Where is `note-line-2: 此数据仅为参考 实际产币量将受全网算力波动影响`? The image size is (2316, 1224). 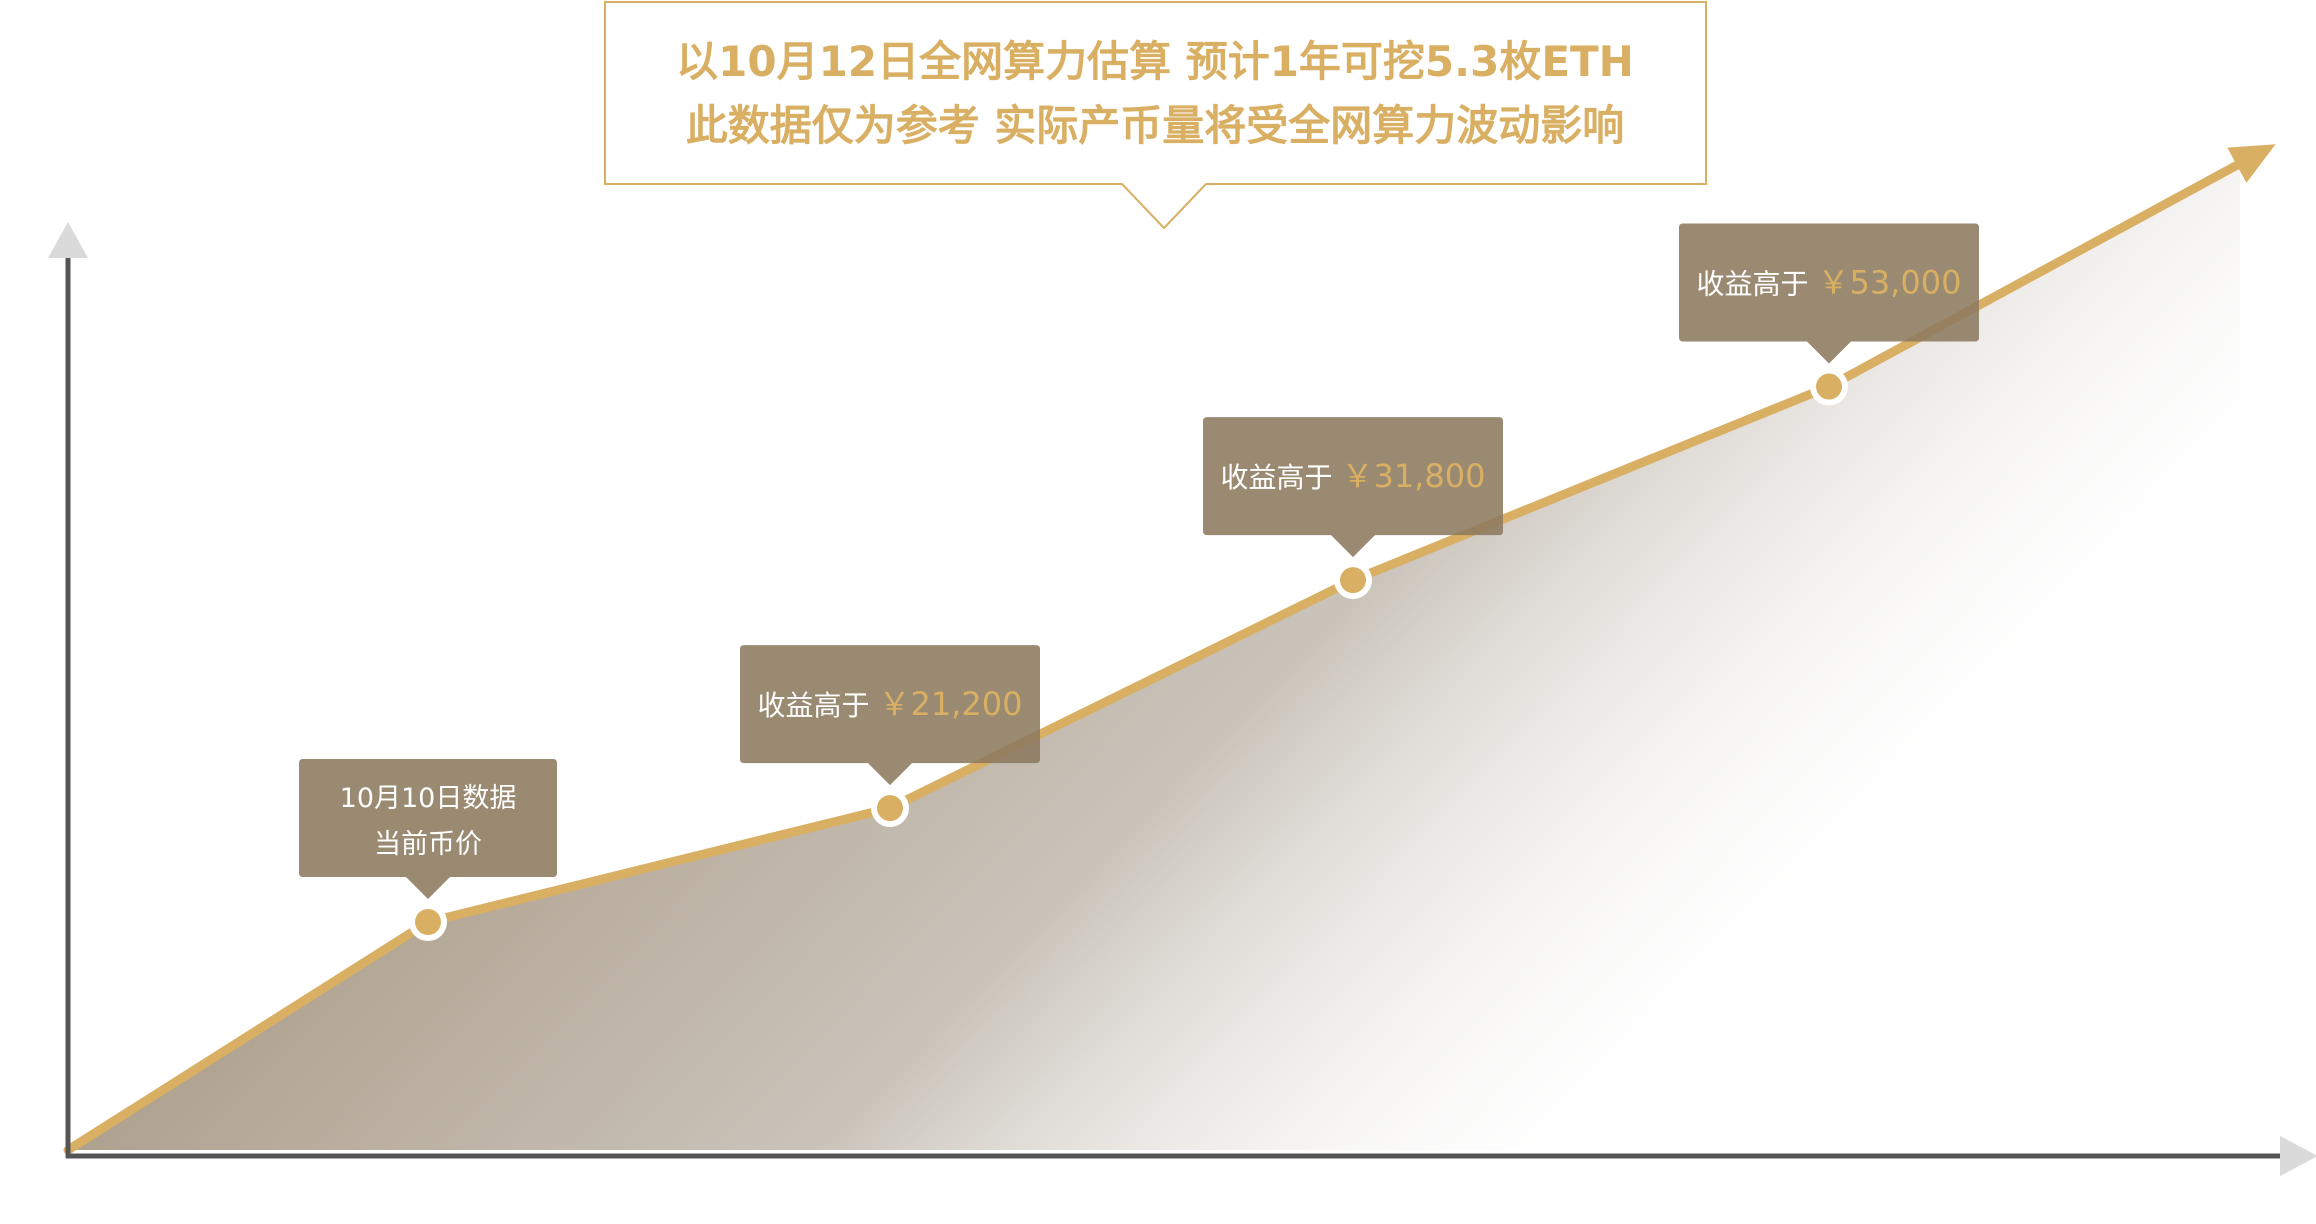 note-line-2: 此数据仅为参考 实际产币量将受全网算力波动影响 is located at coordinates (1155, 125).